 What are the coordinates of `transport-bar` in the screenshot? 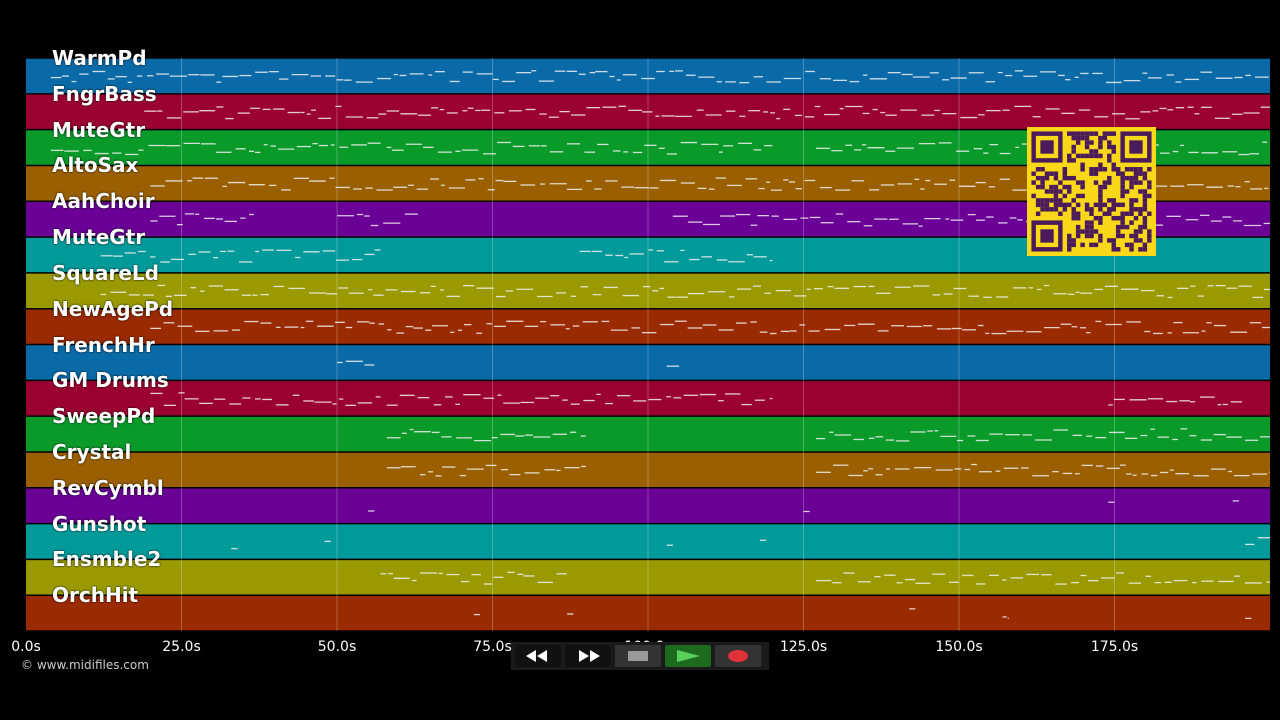 It's located at (640, 656).